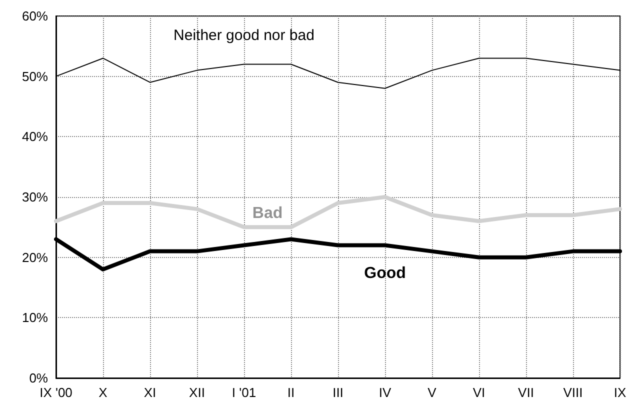 The width and height of the screenshot is (640, 408). I want to click on x-tick-label: XII, so click(197, 392).